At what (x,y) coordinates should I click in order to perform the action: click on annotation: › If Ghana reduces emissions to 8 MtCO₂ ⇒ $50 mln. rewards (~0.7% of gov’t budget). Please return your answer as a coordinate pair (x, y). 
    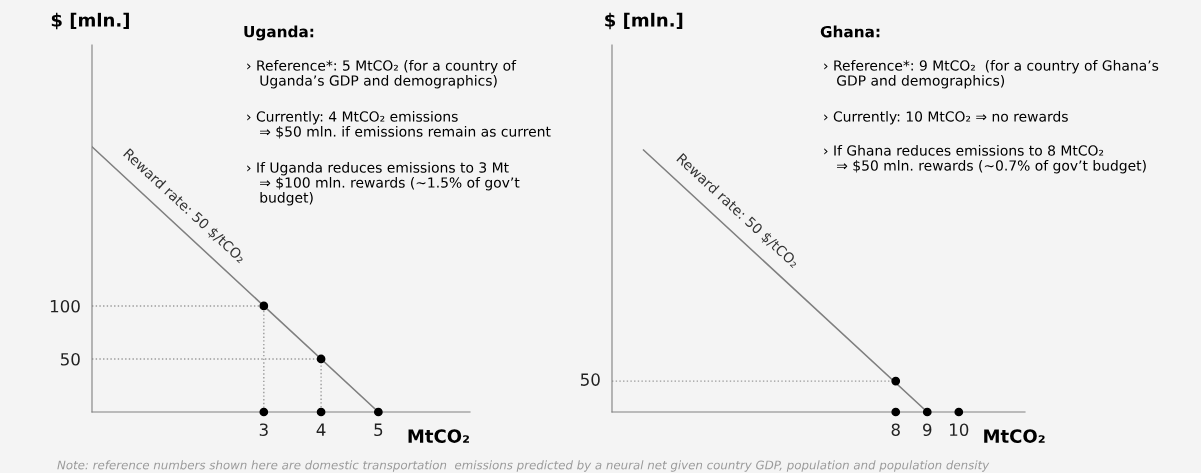
    Looking at the image, I should click on (985, 159).